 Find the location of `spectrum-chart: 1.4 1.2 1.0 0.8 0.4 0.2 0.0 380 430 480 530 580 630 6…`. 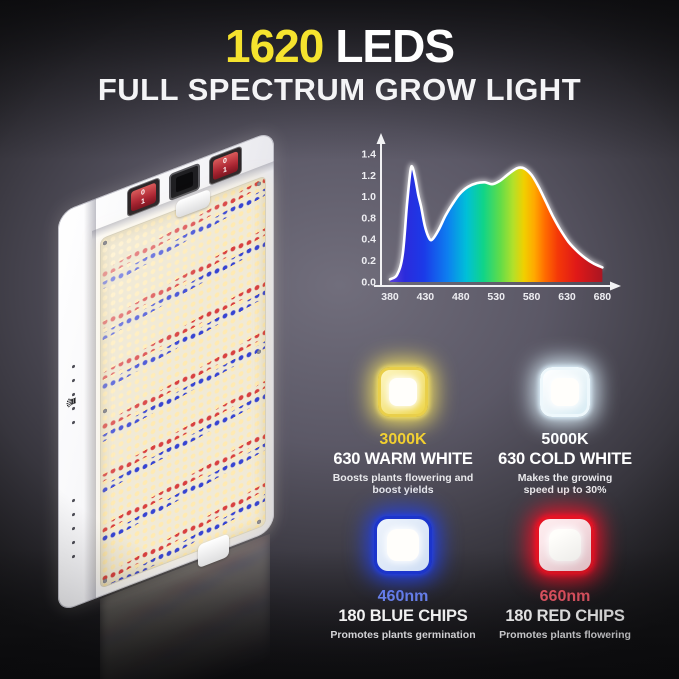

spectrum-chart: 1.4 1.2 1.0 0.8 0.4 0.2 0.0 380 430 480 530 580 630 6… is located at coordinates (508, 218).